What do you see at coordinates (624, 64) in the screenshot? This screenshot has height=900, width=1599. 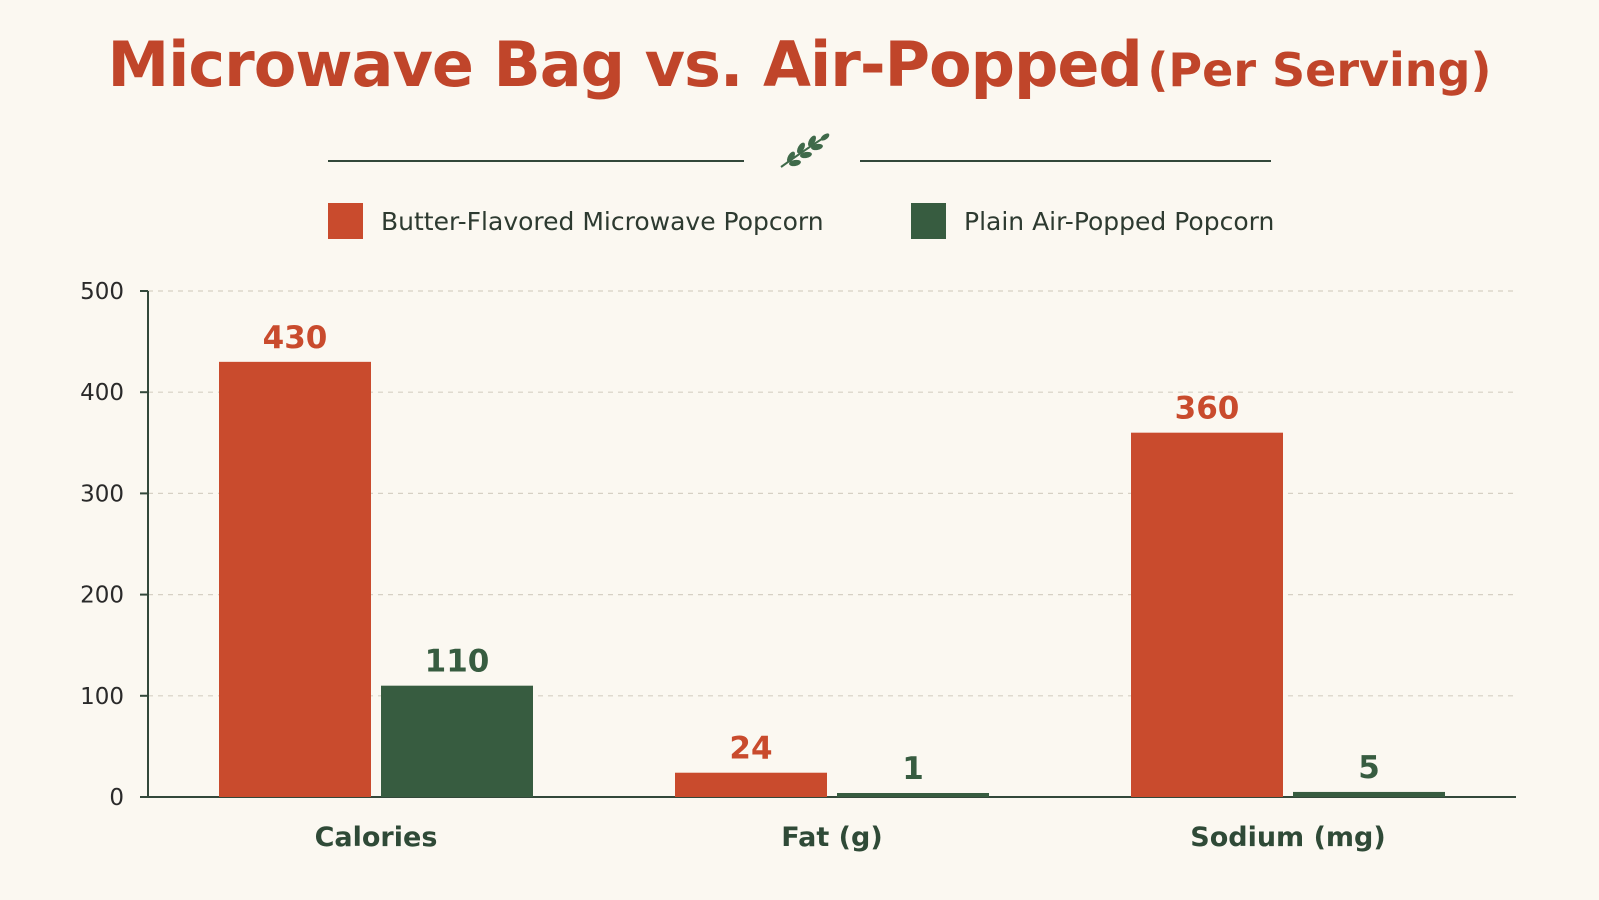 I see `title-main: Microwave Bag vs. Air-Popped` at bounding box center [624, 64].